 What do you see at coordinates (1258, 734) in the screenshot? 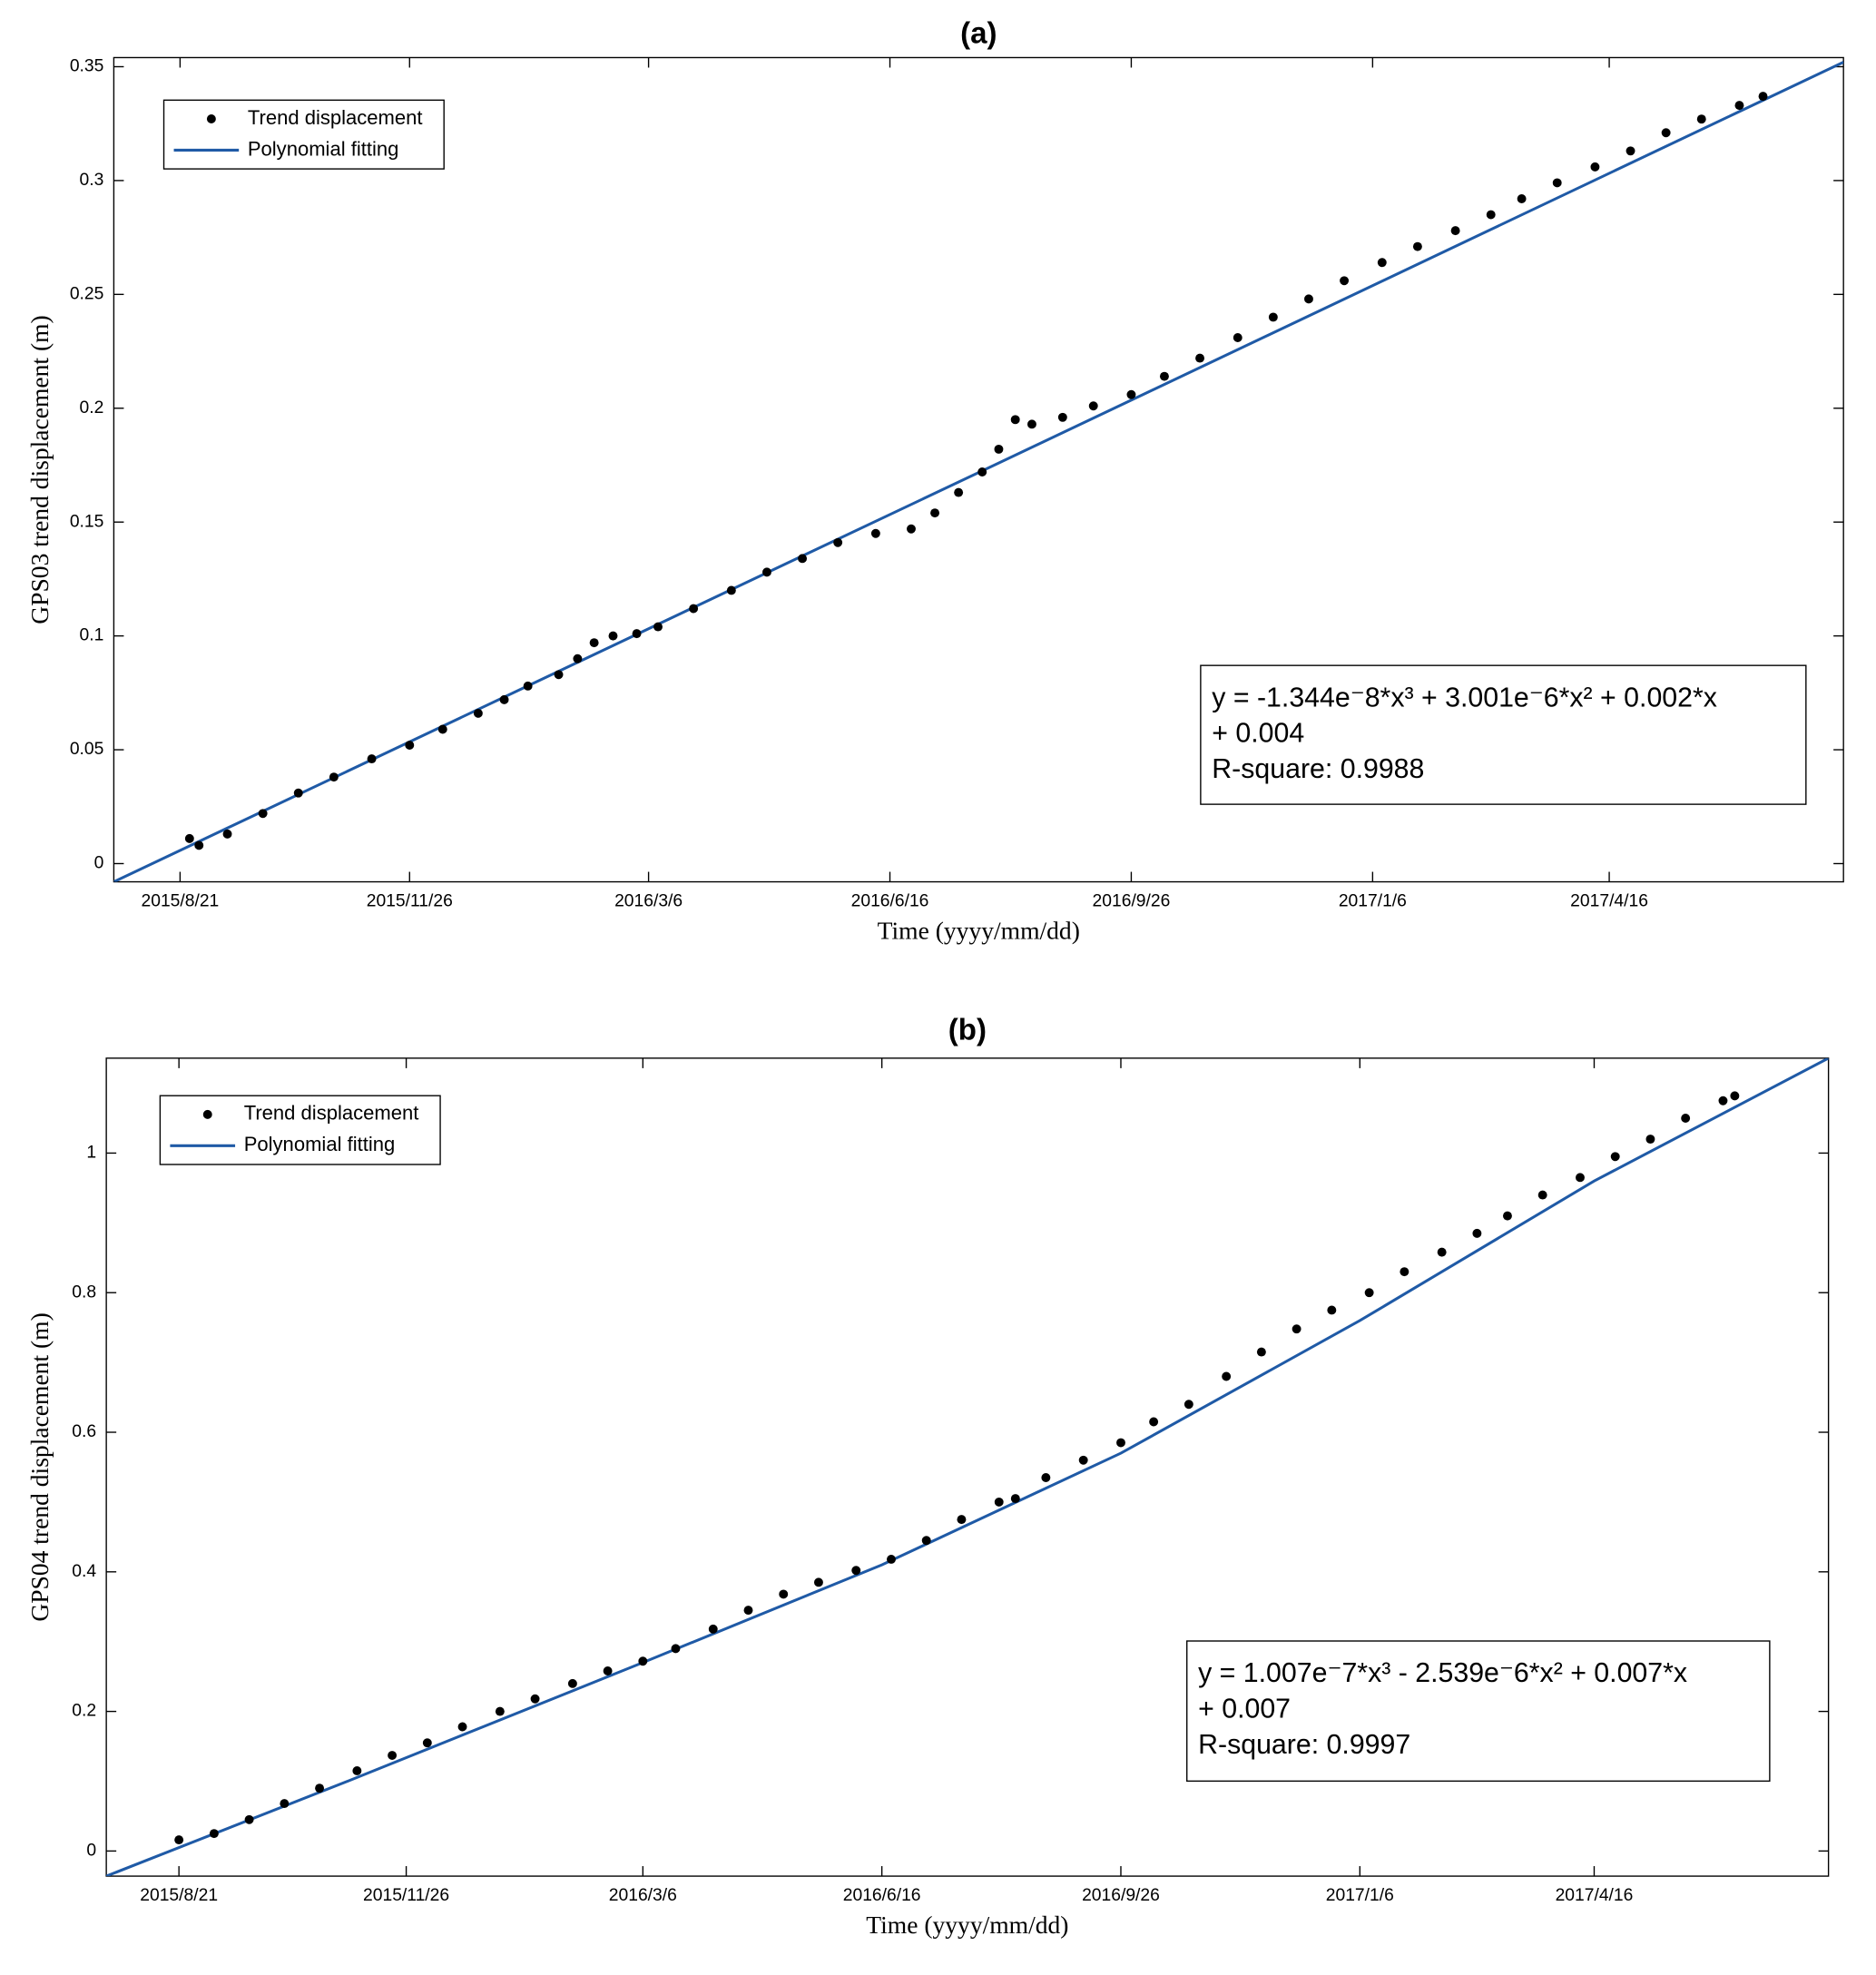
I see `annotation-text: + 0.004` at bounding box center [1258, 734].